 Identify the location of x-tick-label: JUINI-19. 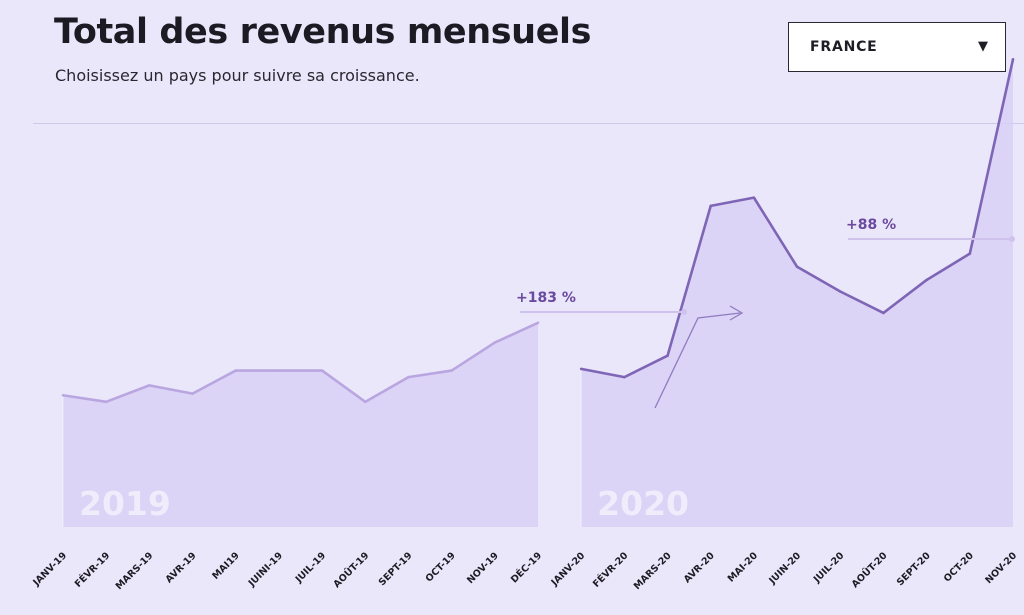
(265, 569).